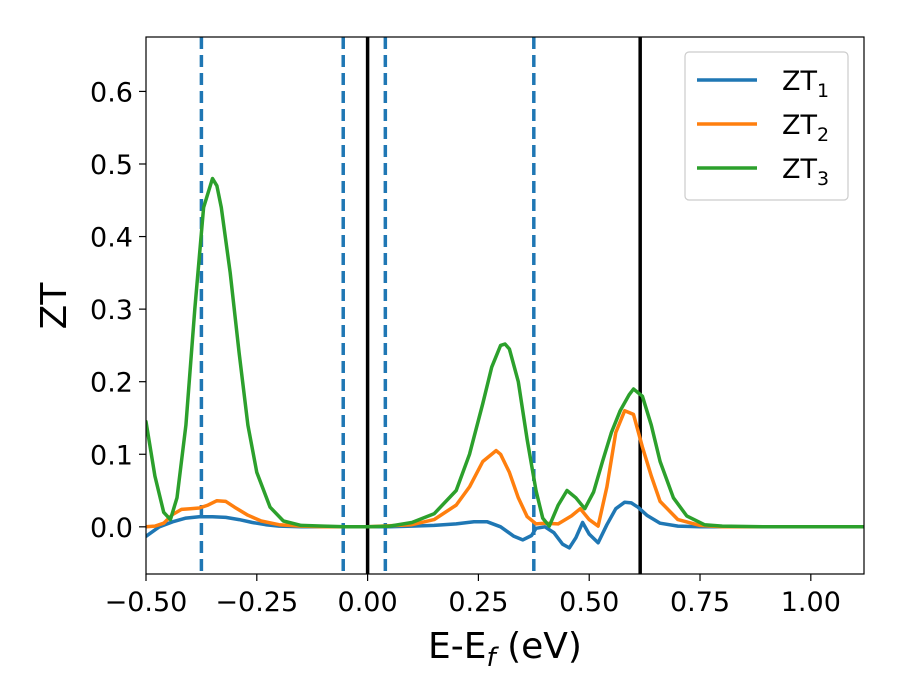 The image size is (900, 700). Describe the element at coordinates (54, 306) in the screenshot. I see `y-axis-title: ZT` at that location.